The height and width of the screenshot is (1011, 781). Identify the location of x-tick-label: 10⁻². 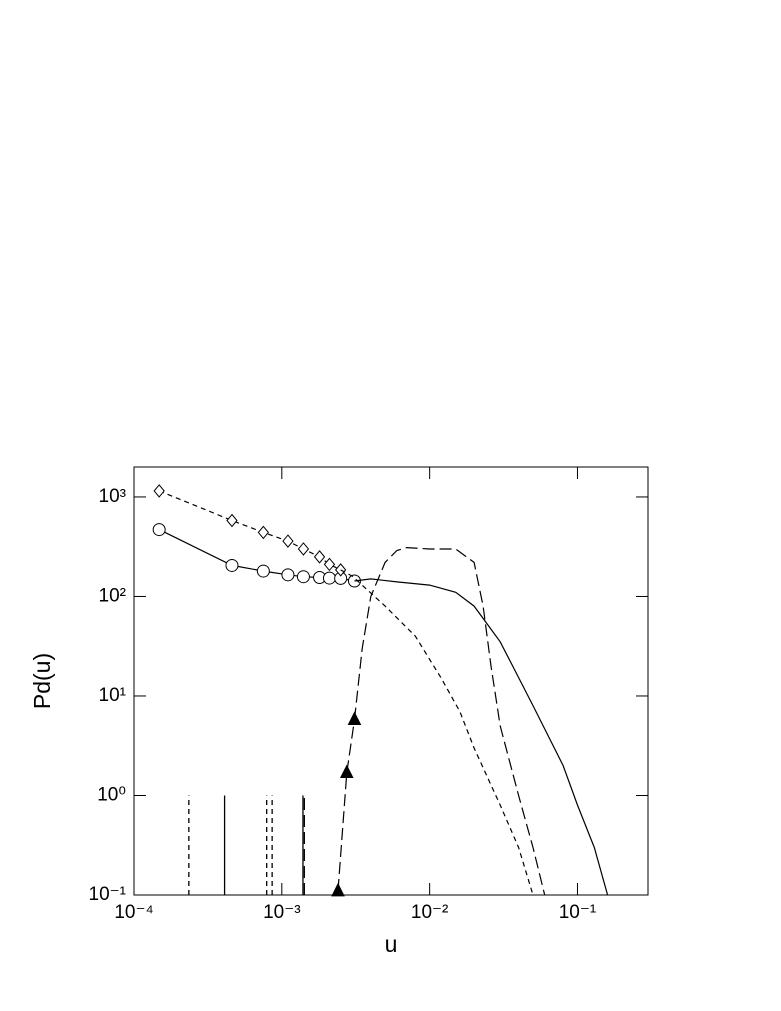
(430, 912).